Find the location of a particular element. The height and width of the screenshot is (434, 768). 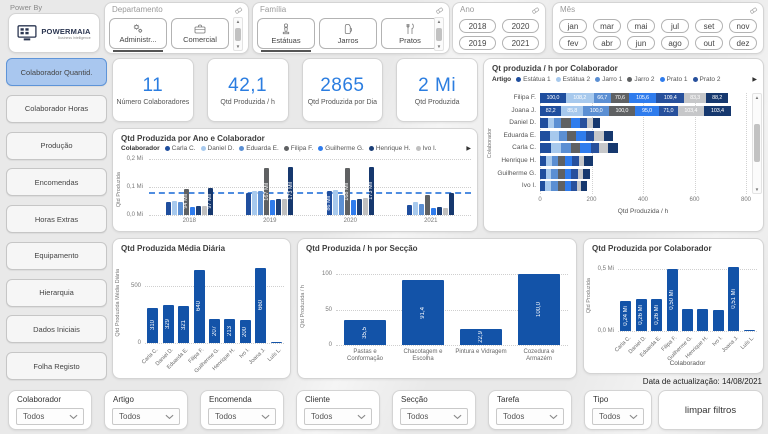

bar: 173 Mil is located at coordinates (371, 190).